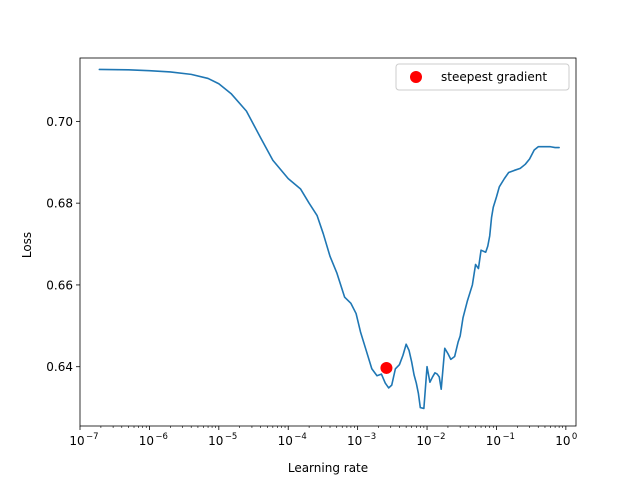 The width and height of the screenshot is (640, 480). I want to click on steepest-gradient-point, so click(386, 367).